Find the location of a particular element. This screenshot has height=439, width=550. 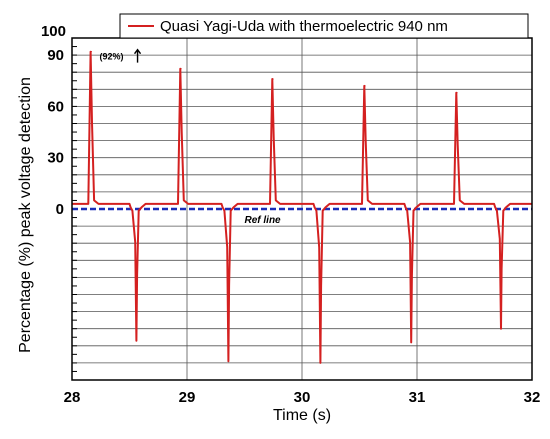

ref-line-label: Ref line is located at coordinates (263, 220).